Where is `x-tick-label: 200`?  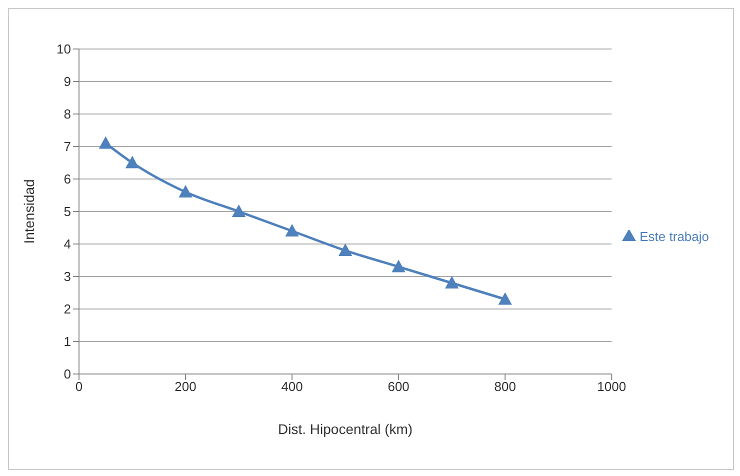 x-tick-label: 200 is located at coordinates (185, 386).